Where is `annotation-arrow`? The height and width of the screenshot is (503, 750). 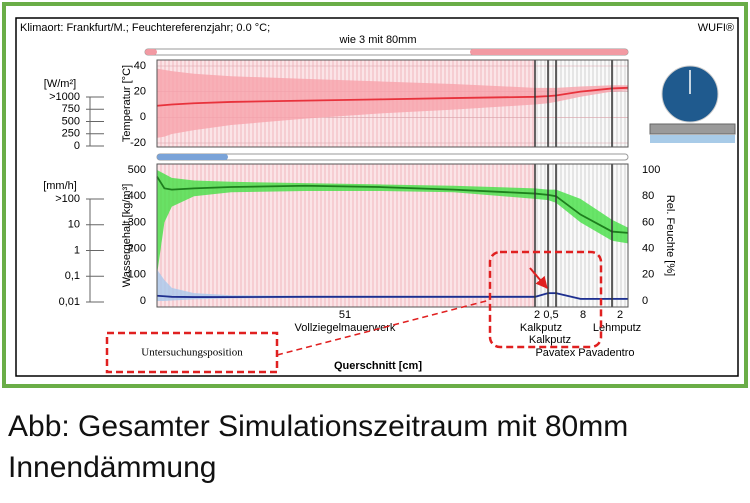
annotation-arrow is located at coordinates (538, 278).